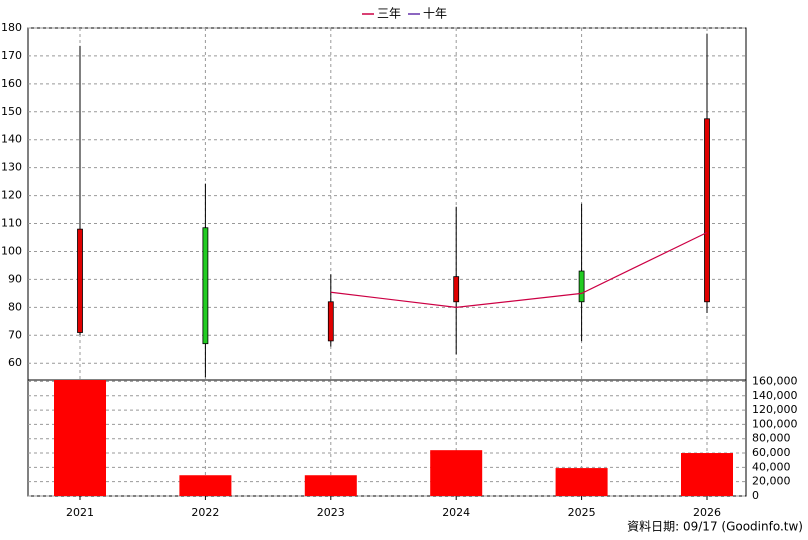 The image size is (808, 540). I want to click on x-tick-label: 2024, so click(456, 512).